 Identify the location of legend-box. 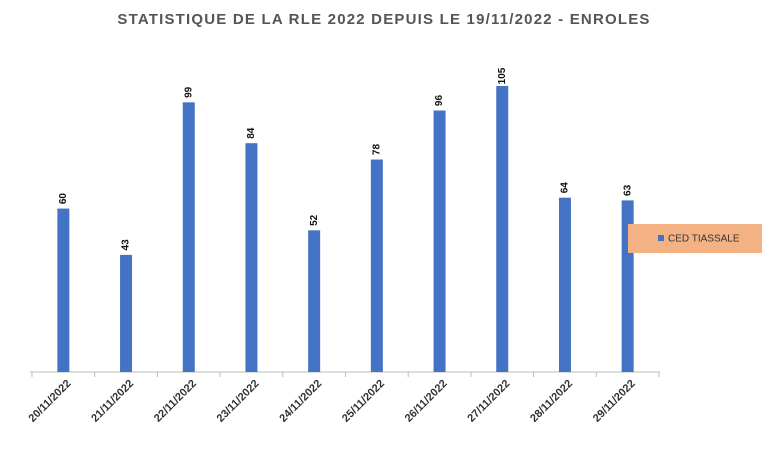
(695, 238).